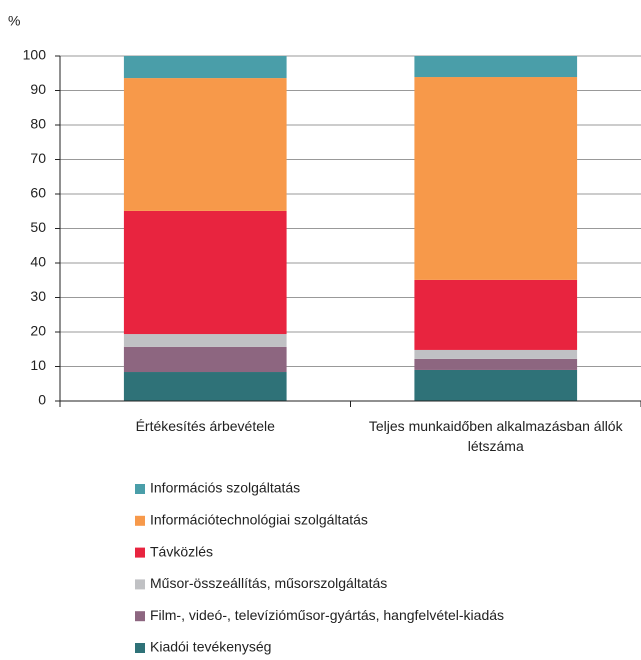 This screenshot has height=660, width=641. What do you see at coordinates (38, 124) in the screenshot?
I see `y-tick-label: 80` at bounding box center [38, 124].